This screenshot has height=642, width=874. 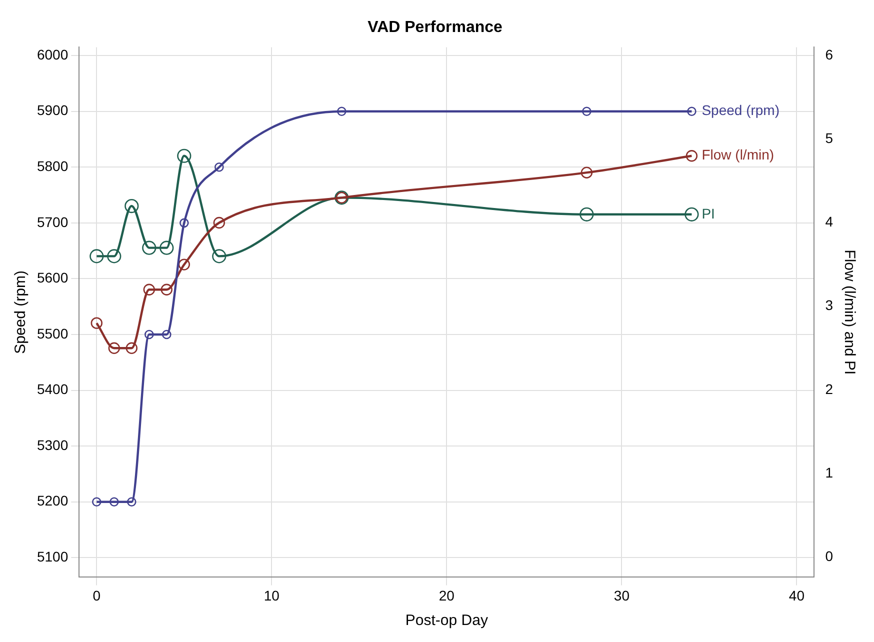 I want to click on series-label: Flow (l/min), so click(x=738, y=154).